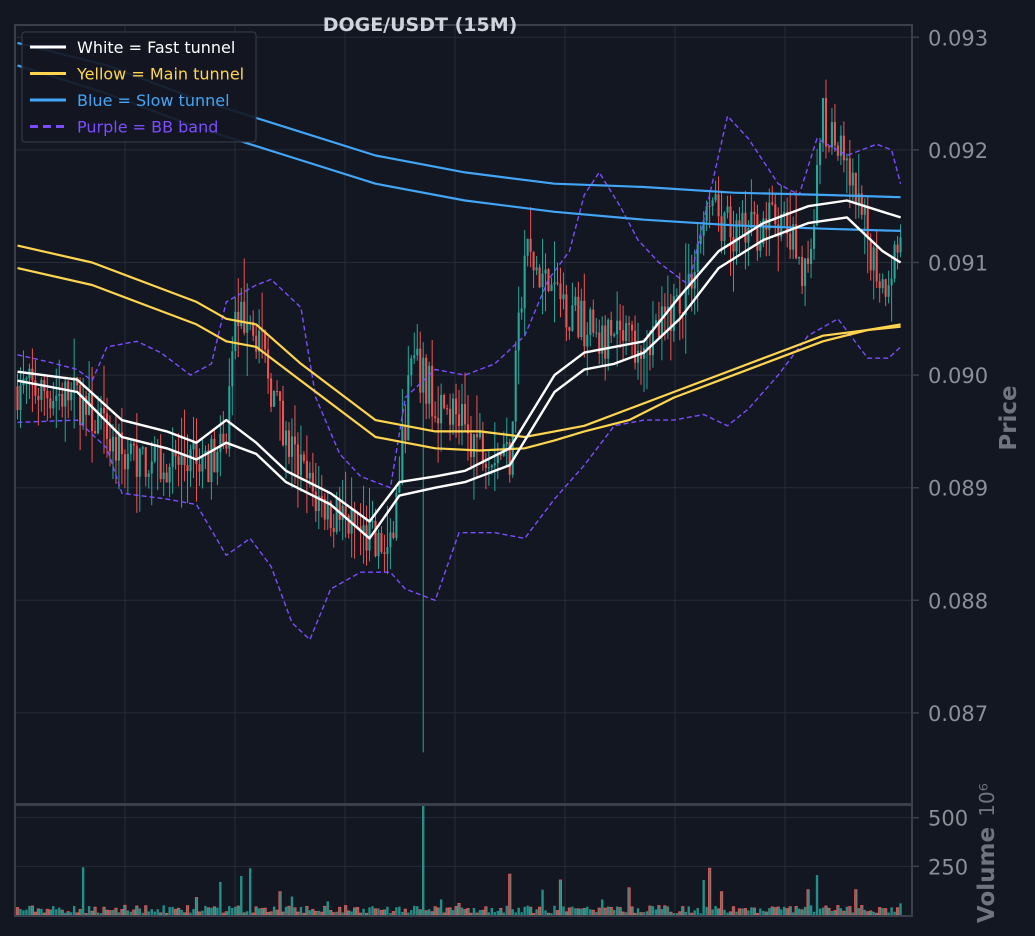  I want to click on price-axis: 0.093 0.092 0.091 0.090 0.089 0.088 0.087, so click(950, 376).